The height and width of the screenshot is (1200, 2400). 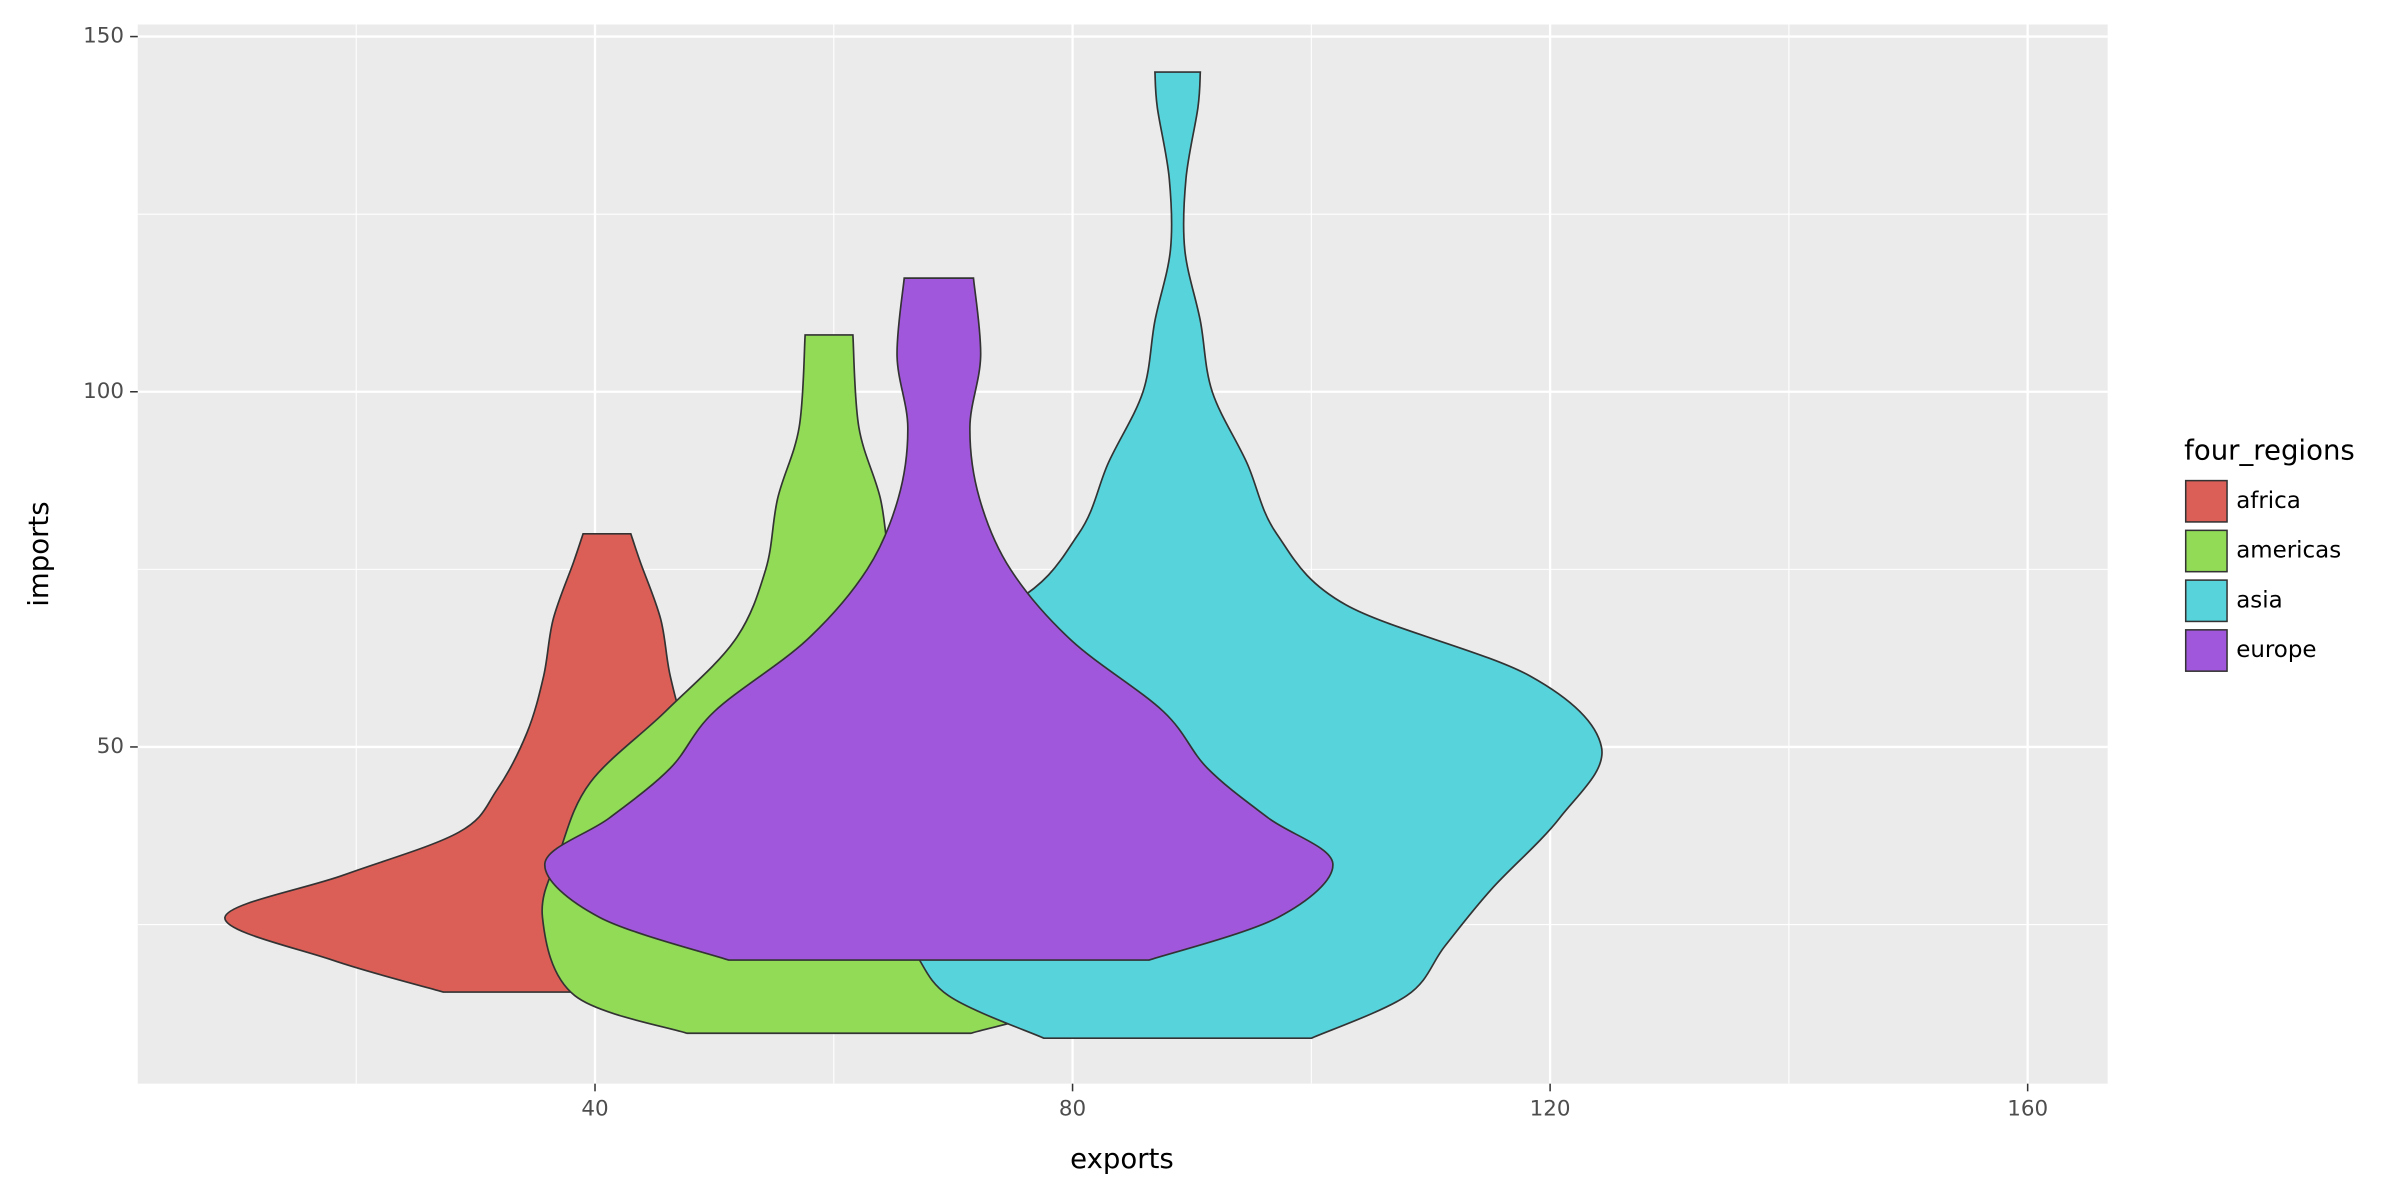 I want to click on y-tick-label: 150, so click(x=103, y=36).